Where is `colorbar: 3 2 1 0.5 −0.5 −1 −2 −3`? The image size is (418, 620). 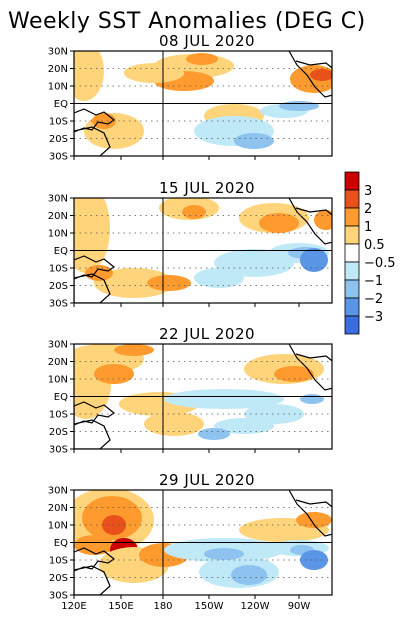
colorbar: 3 2 1 0.5 −0.5 −1 −2 −3 is located at coordinates (370, 253).